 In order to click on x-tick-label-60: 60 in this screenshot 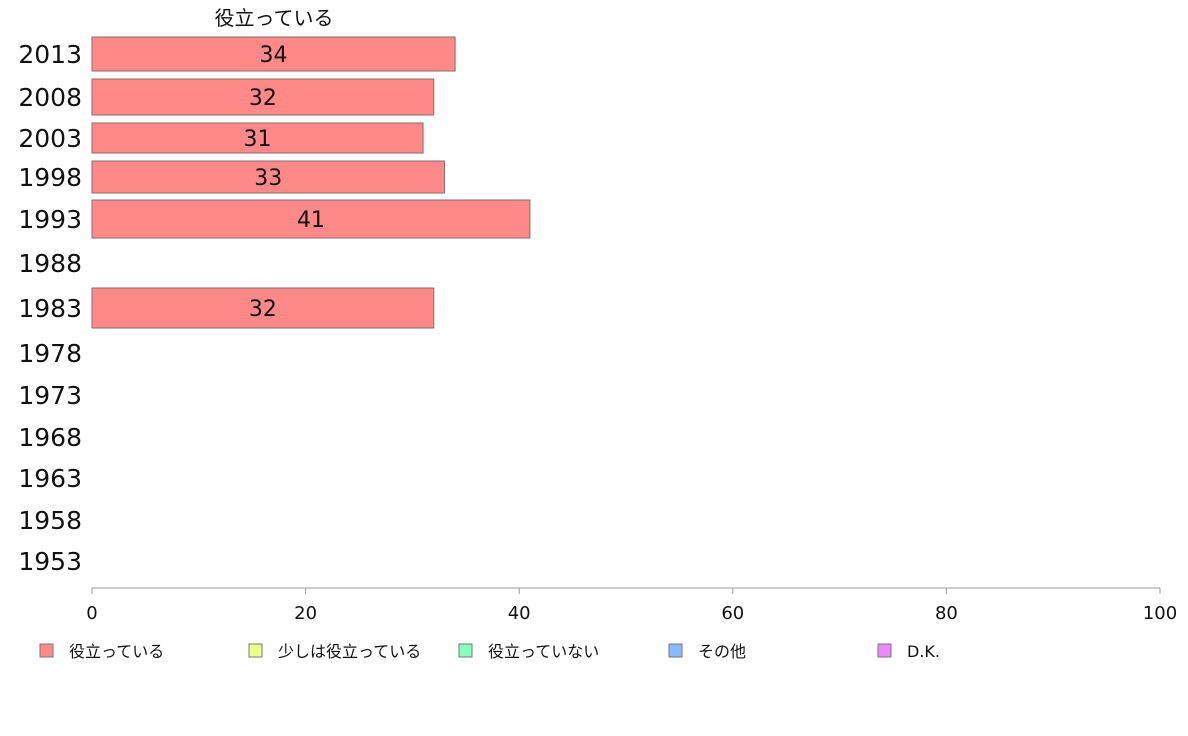, I will do `click(732, 613)`.